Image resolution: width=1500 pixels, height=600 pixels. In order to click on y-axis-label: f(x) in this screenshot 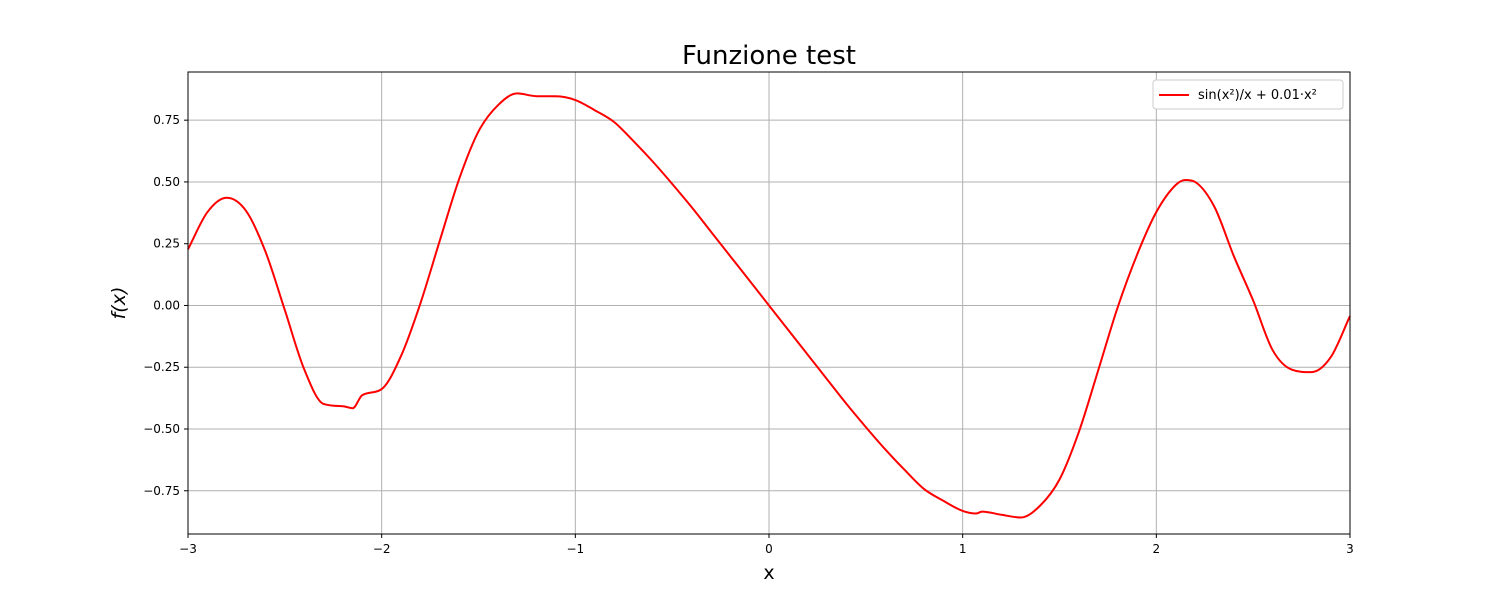, I will do `click(119, 303)`.